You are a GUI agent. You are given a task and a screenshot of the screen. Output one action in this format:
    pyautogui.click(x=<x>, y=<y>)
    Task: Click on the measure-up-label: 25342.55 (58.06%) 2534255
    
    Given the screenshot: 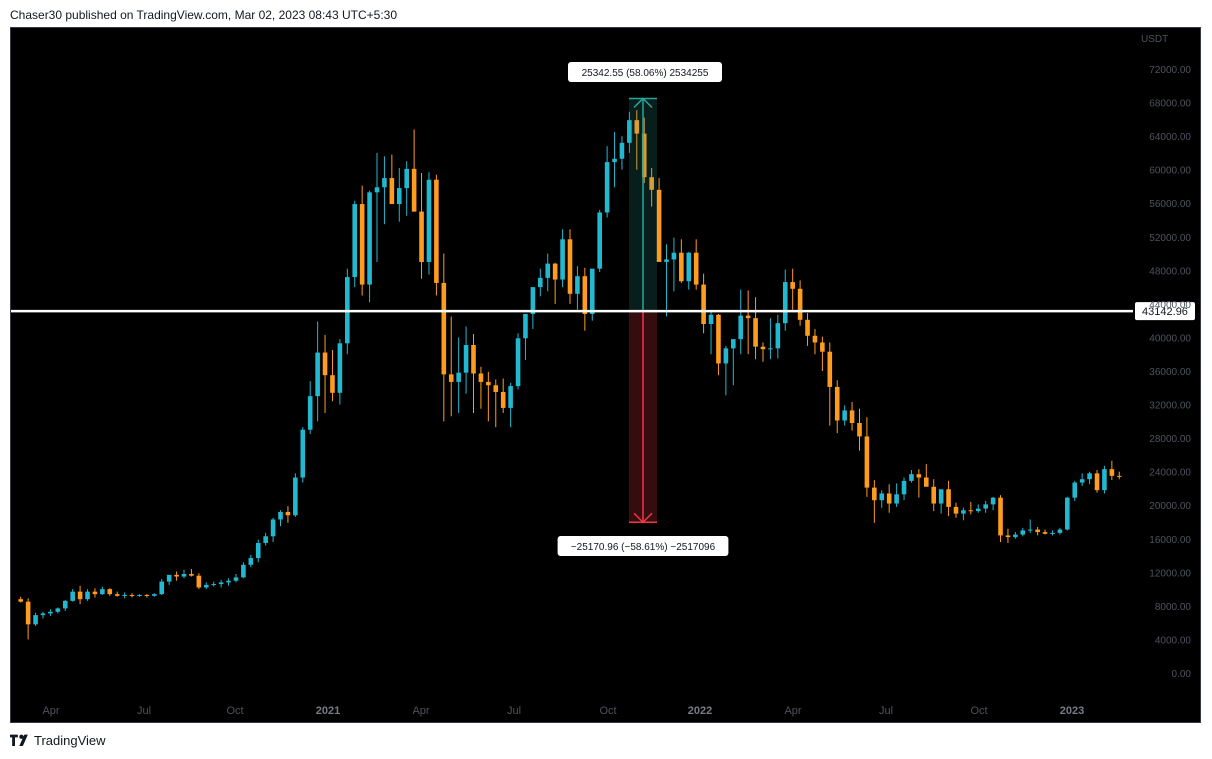 What is the action you would take?
    pyautogui.click(x=645, y=72)
    